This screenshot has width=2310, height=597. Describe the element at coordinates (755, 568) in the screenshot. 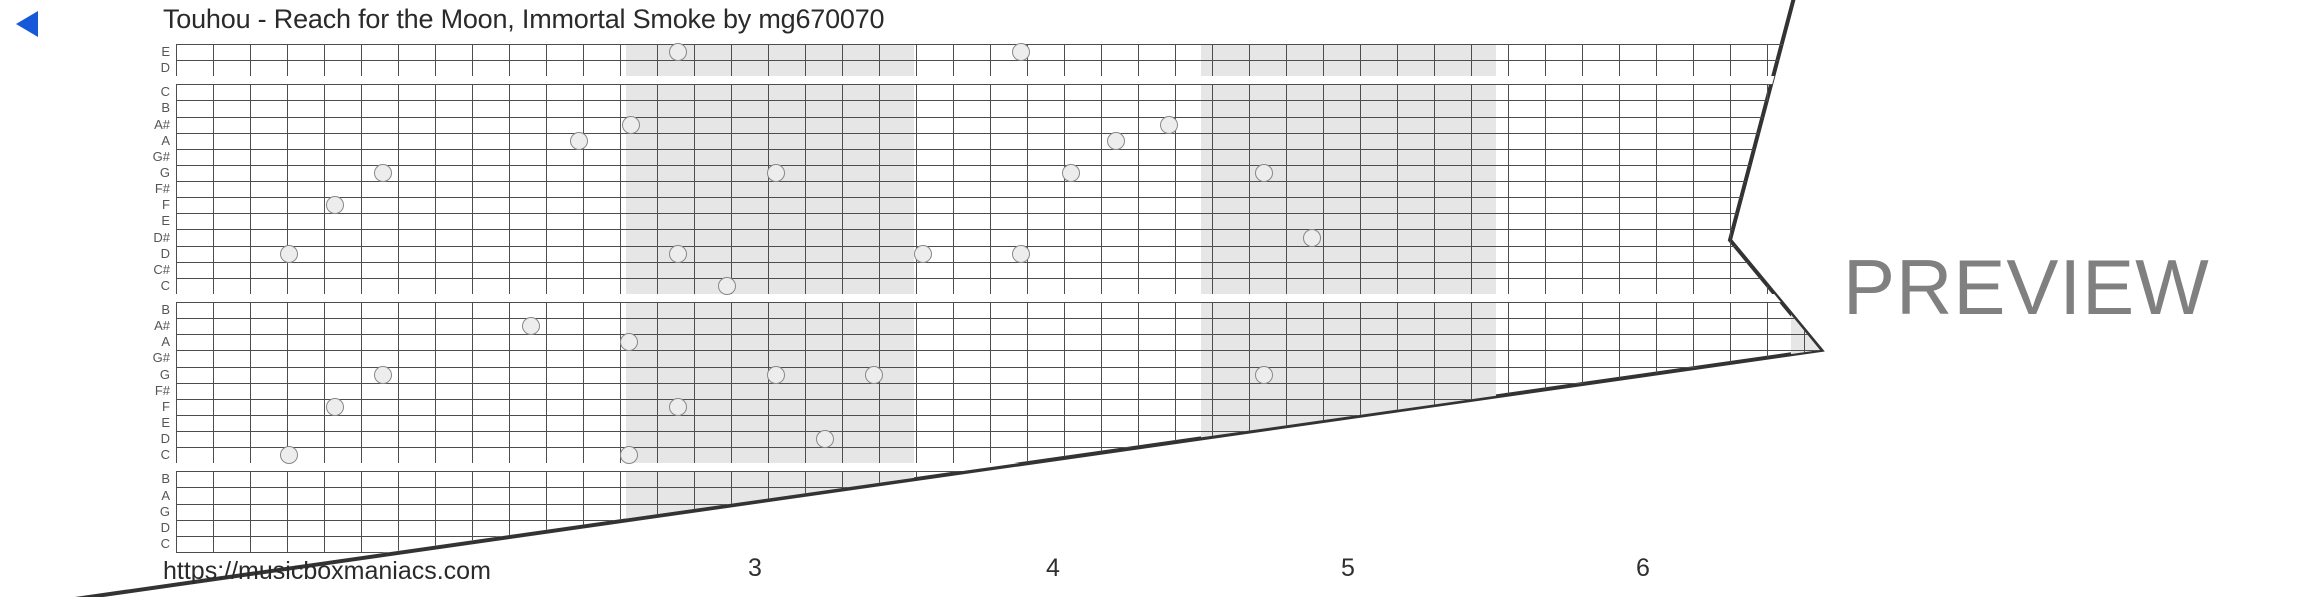

I see `measure-number: 3` at that location.